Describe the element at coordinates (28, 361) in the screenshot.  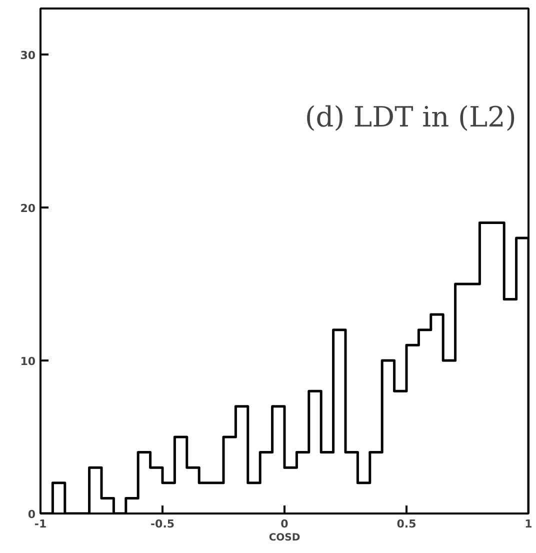
I see `y-tick-label: 10` at that location.